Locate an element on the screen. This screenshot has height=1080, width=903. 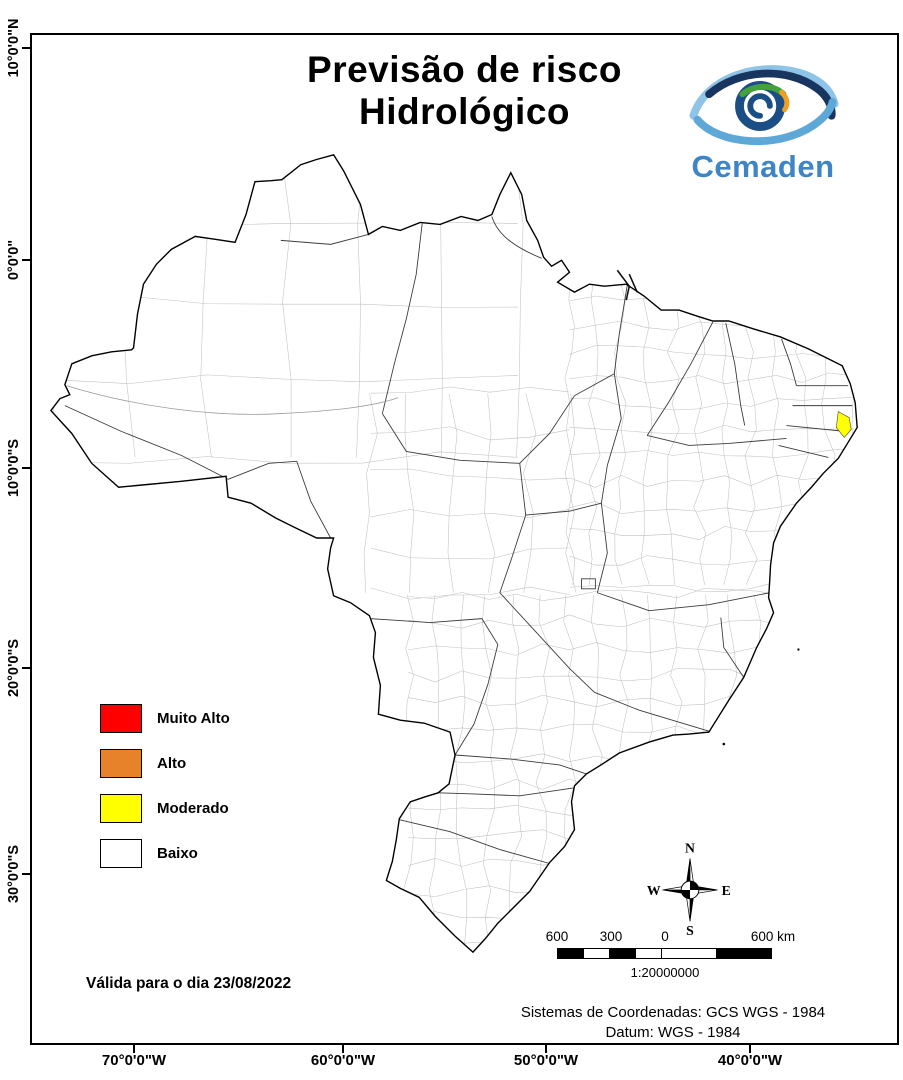
coordinate-system-line1: Sistemas de Coordenadas: GCS WGS - 1984 is located at coordinates (673, 1012).